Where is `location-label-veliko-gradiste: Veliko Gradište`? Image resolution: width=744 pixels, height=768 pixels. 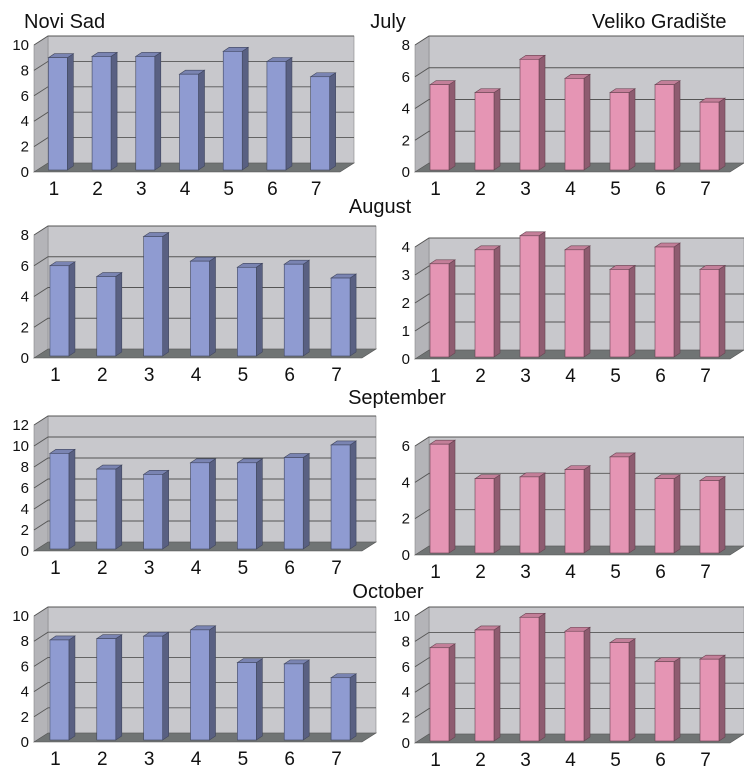
location-label-veliko-gradiste: Veliko Gradište is located at coordinates (659, 22).